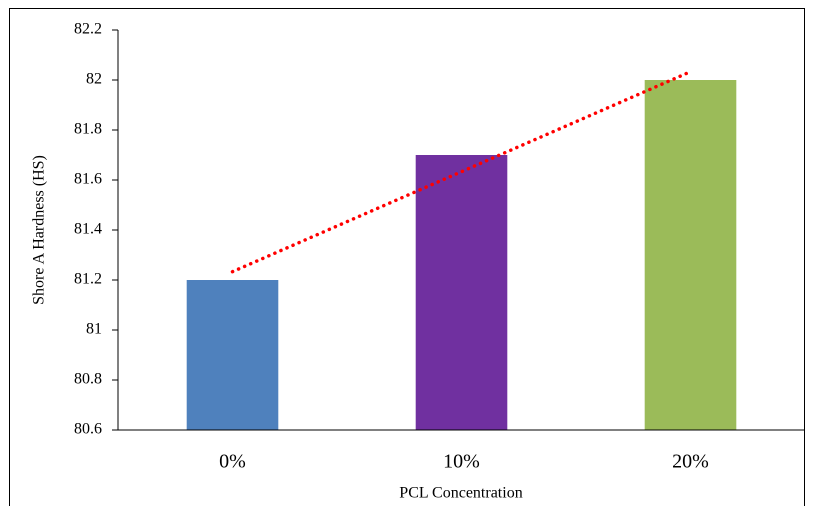  I want to click on x-axis-title: PCL Concentration, so click(460, 493).